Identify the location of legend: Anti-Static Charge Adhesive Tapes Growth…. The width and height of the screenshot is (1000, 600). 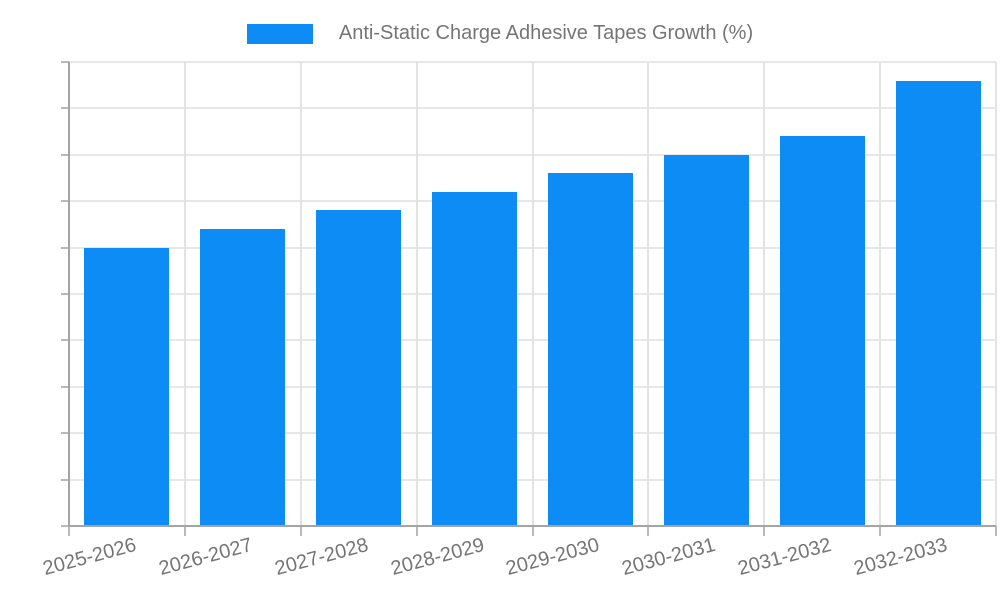
(500, 33).